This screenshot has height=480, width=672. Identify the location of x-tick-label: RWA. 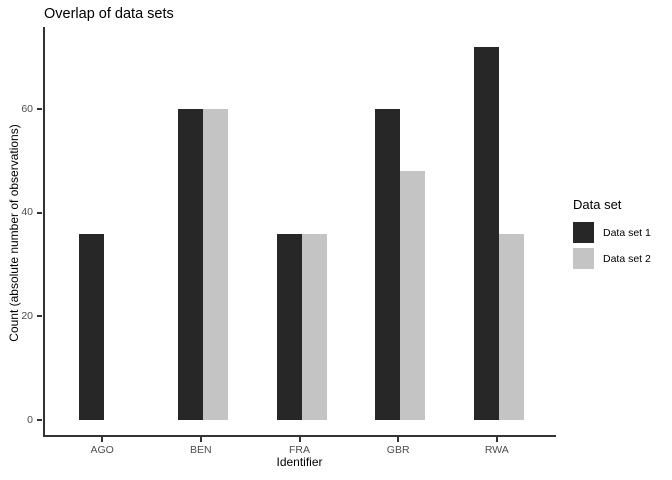
(496, 450).